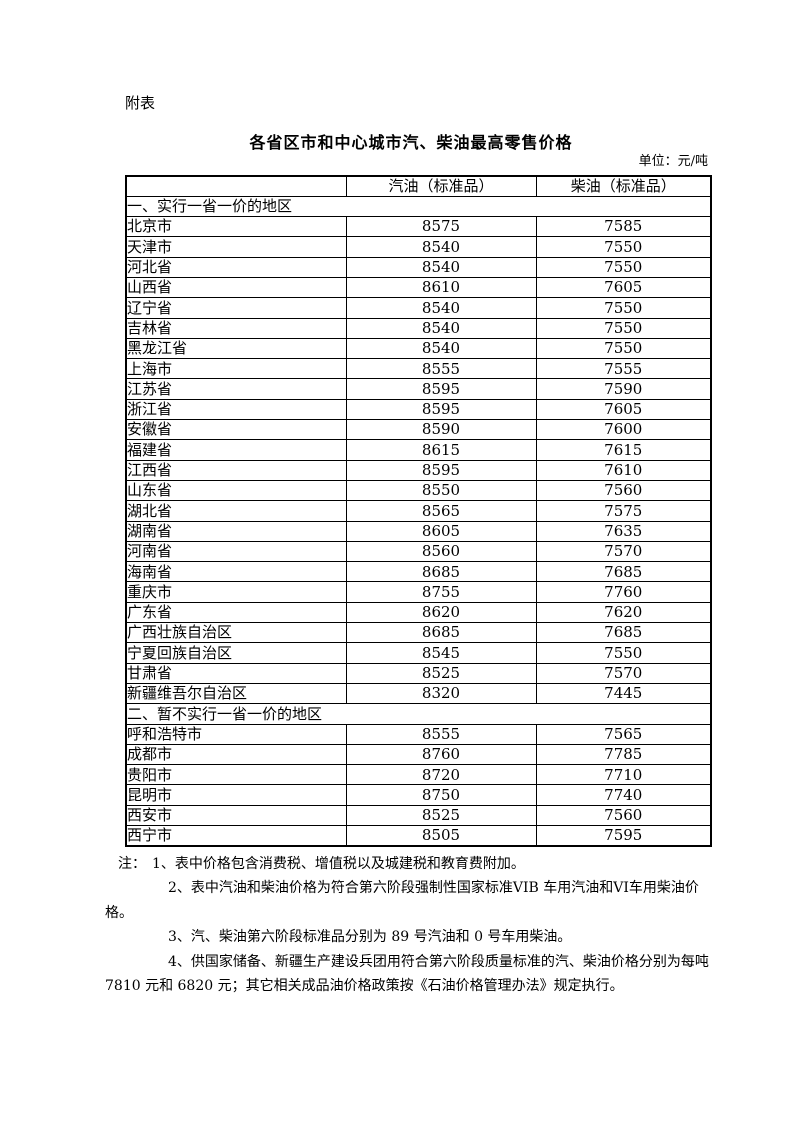  Describe the element at coordinates (623, 531) in the screenshot. I see `diesel-price-cell: 7635` at that location.